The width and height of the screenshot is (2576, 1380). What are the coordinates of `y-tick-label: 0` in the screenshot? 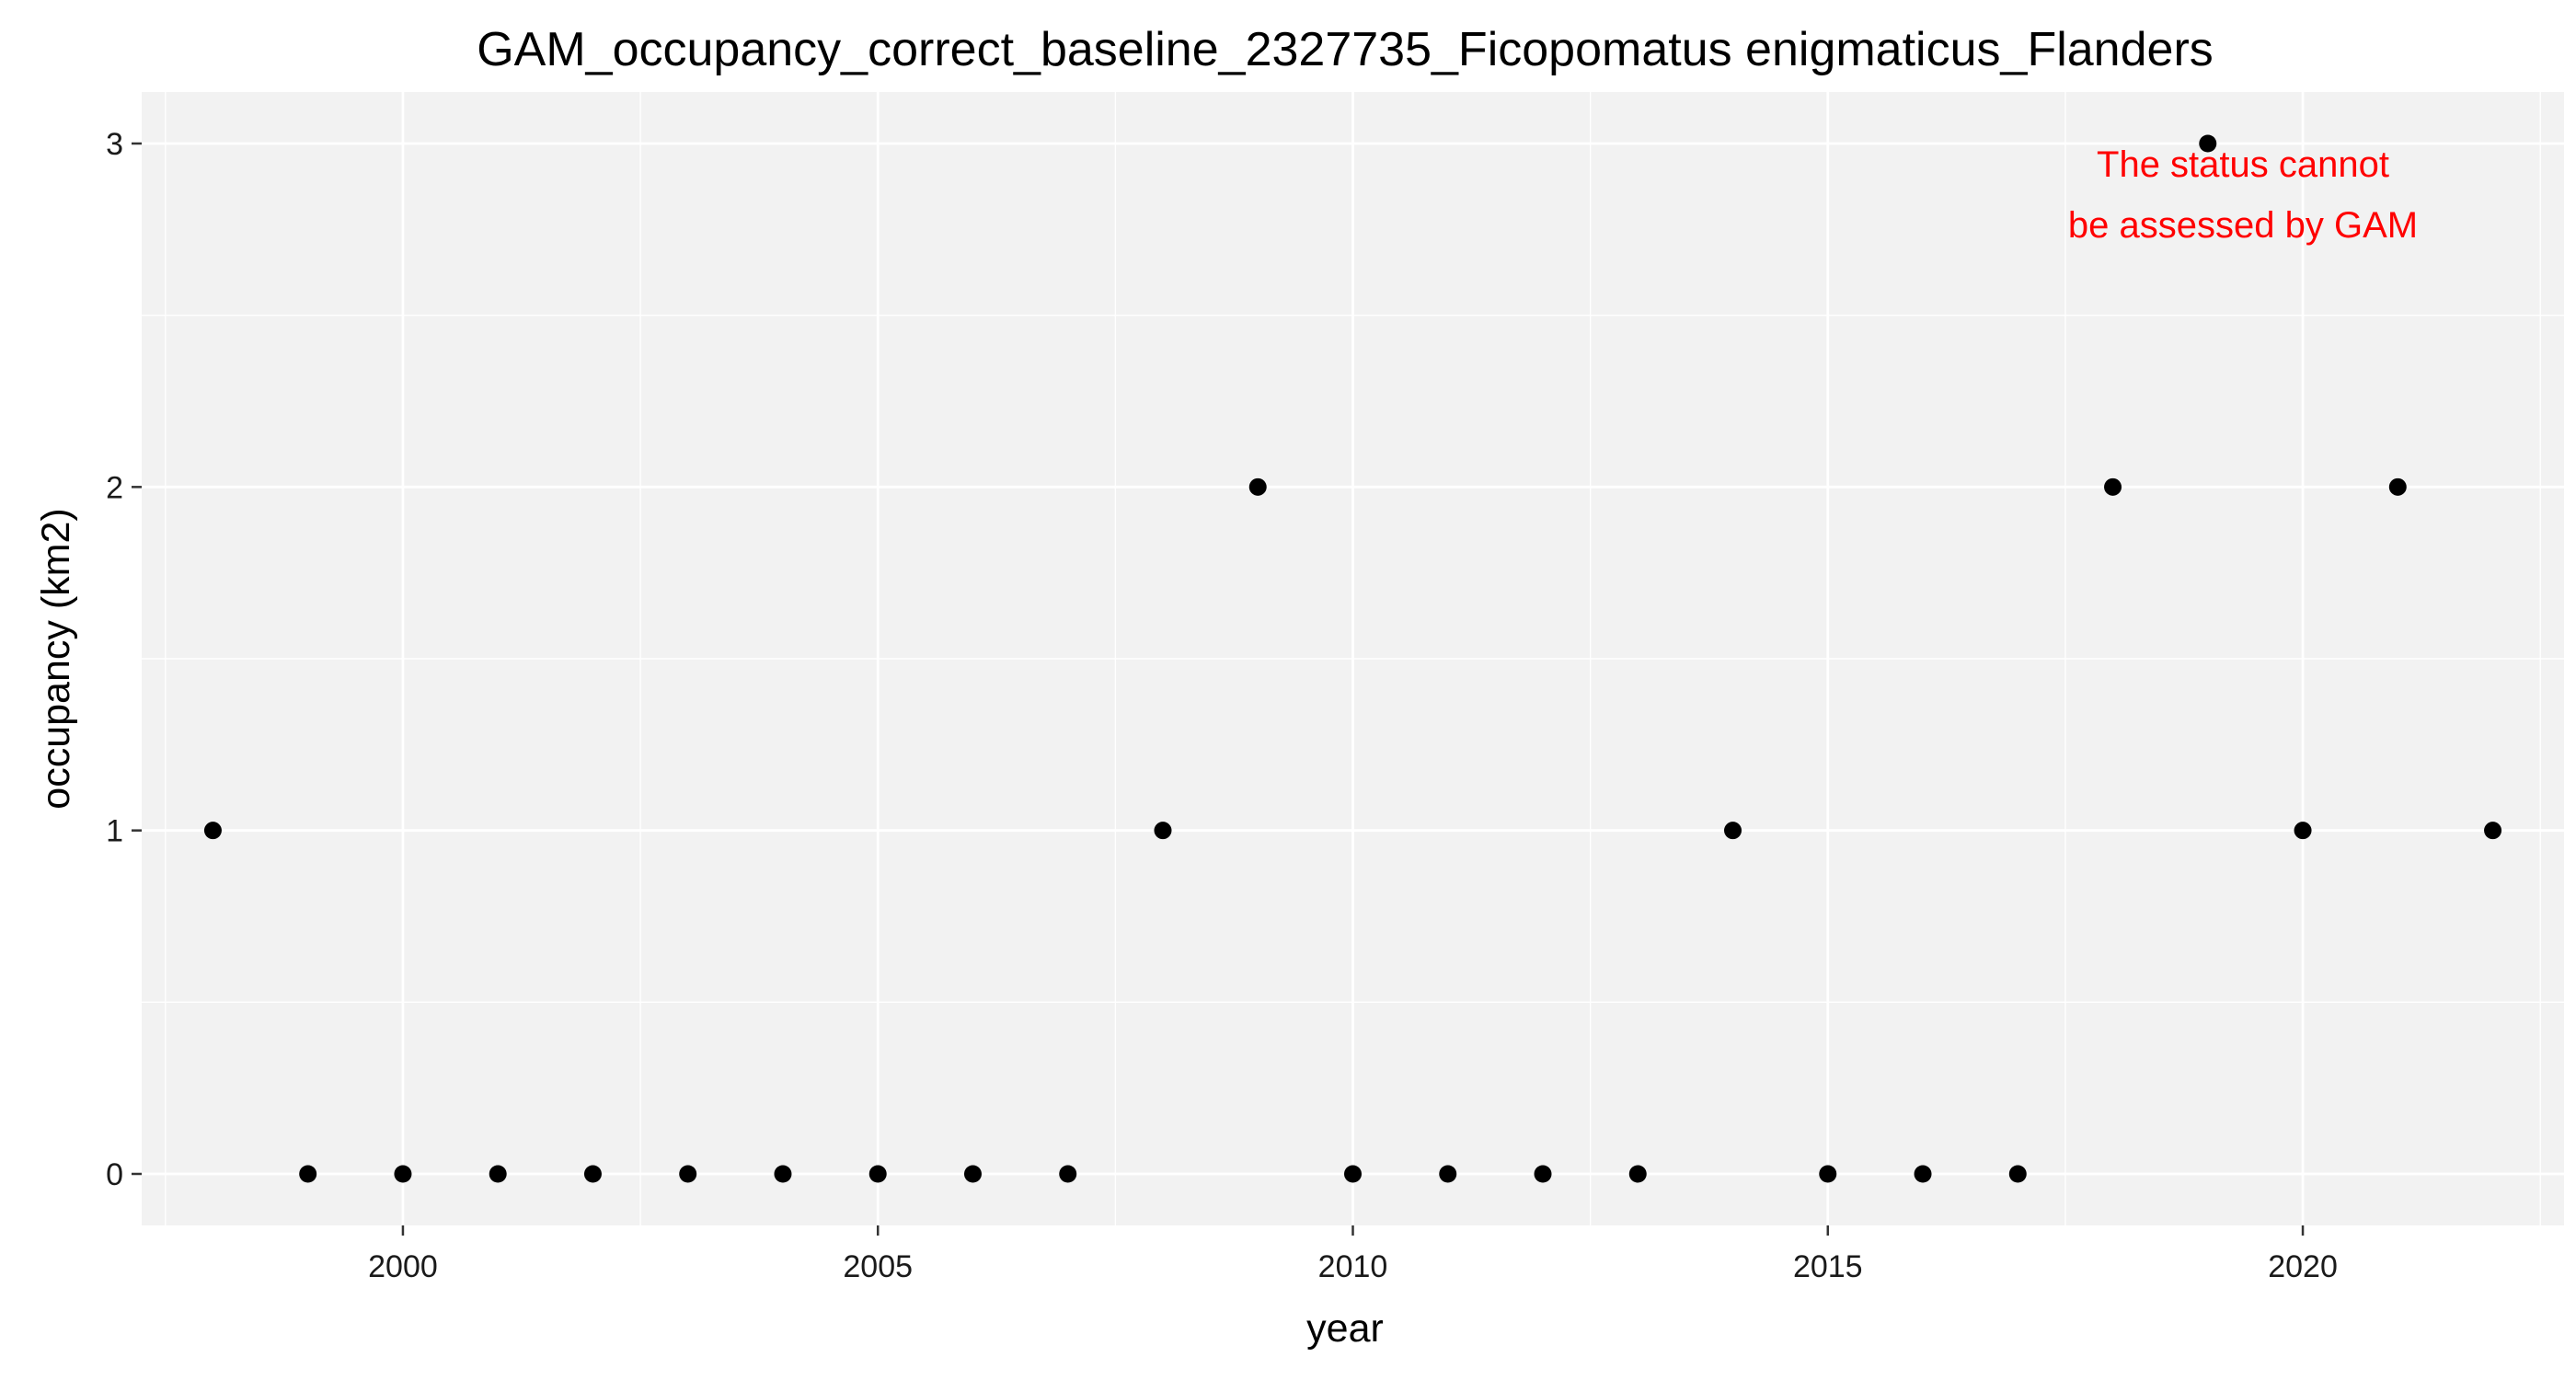 It's located at (114, 1174).